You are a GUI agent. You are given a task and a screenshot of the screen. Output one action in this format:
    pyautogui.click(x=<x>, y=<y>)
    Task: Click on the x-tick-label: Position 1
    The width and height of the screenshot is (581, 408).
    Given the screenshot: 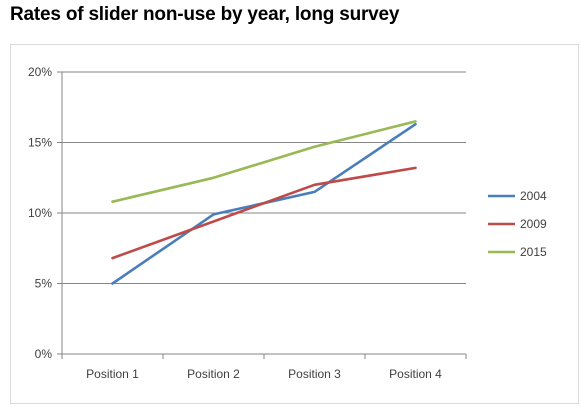 What is the action you would take?
    pyautogui.click(x=112, y=374)
    